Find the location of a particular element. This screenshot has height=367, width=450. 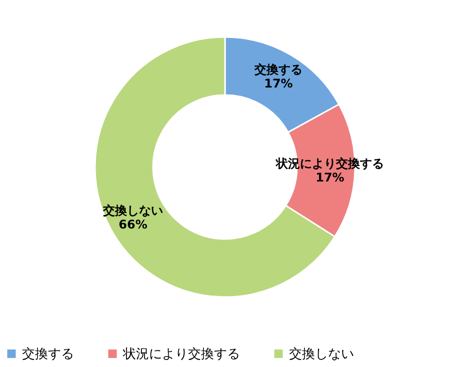

data-label: 66% is located at coordinates (133, 225).